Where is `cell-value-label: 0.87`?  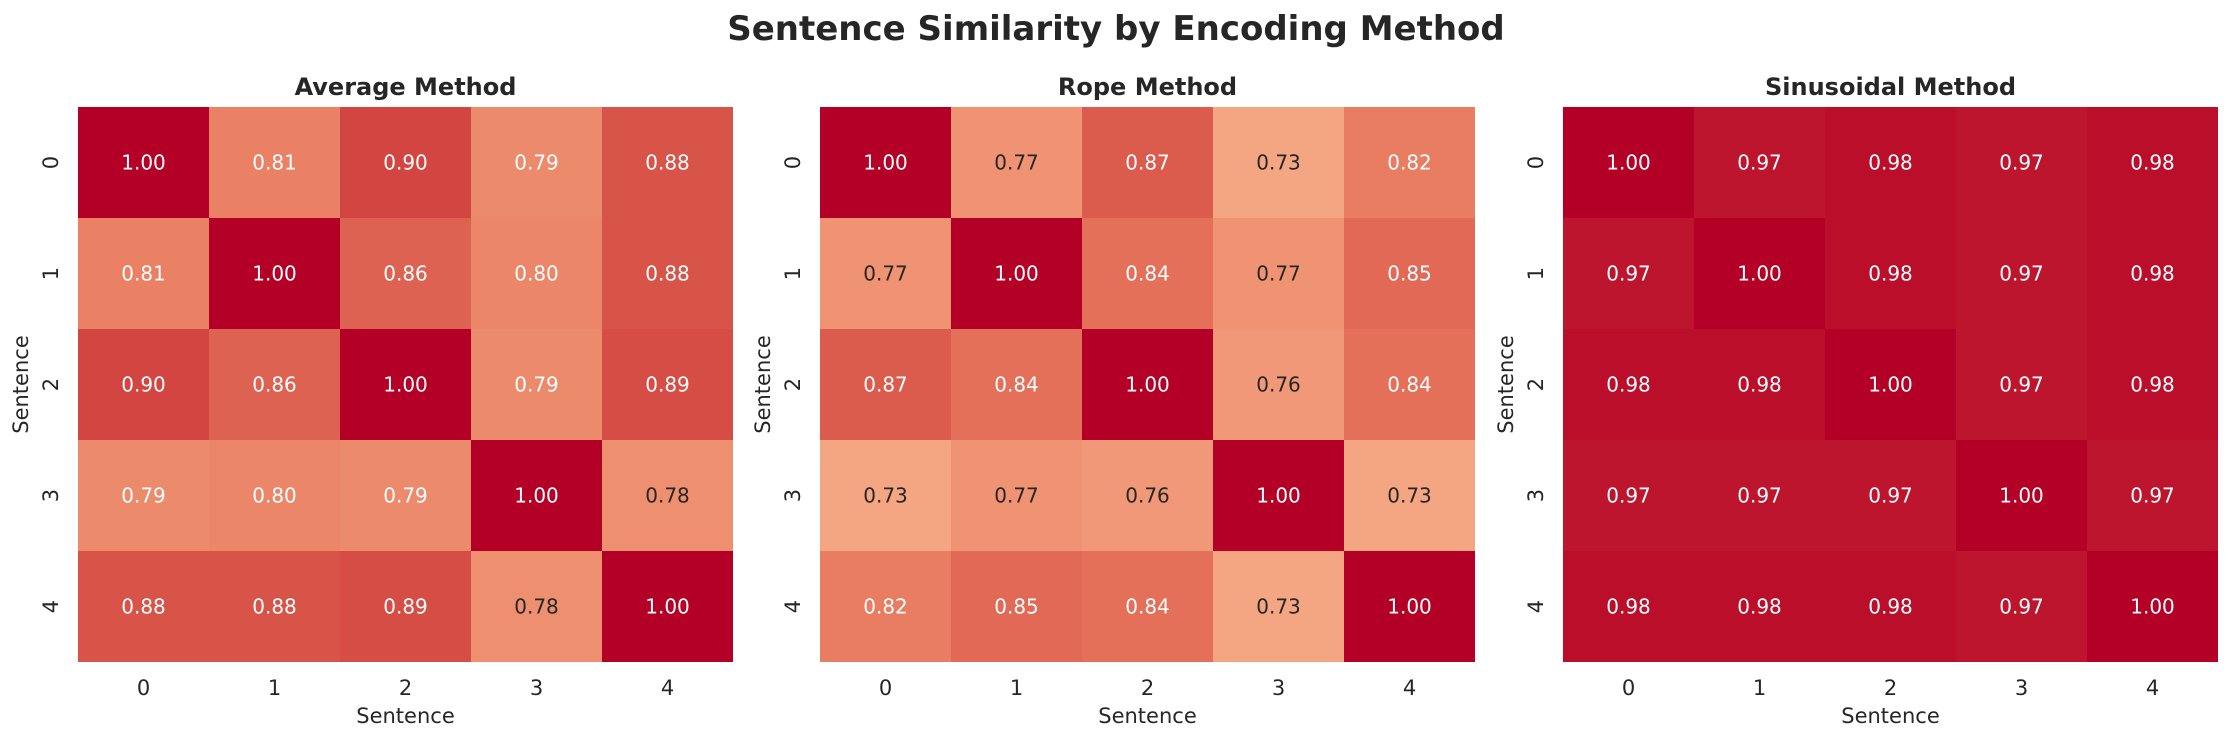 cell-value-label: 0.87 is located at coordinates (1147, 163).